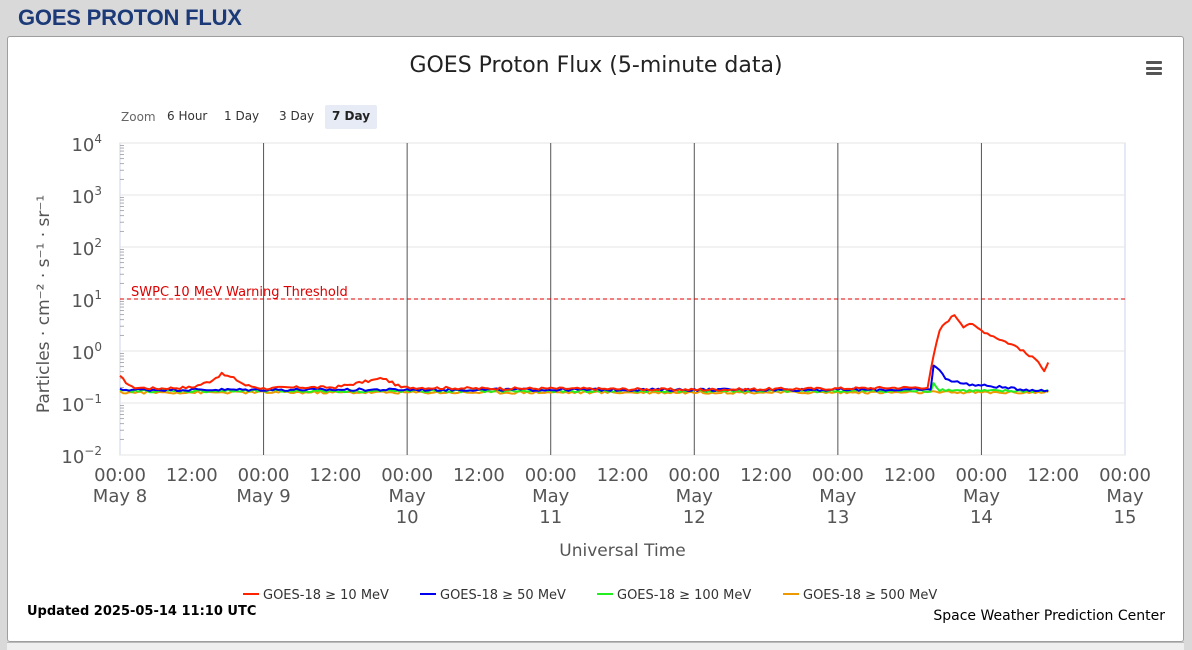 This screenshot has width=1192, height=650. What do you see at coordinates (1125, 517) in the screenshot?
I see `x-tick-date-label: 15` at bounding box center [1125, 517].